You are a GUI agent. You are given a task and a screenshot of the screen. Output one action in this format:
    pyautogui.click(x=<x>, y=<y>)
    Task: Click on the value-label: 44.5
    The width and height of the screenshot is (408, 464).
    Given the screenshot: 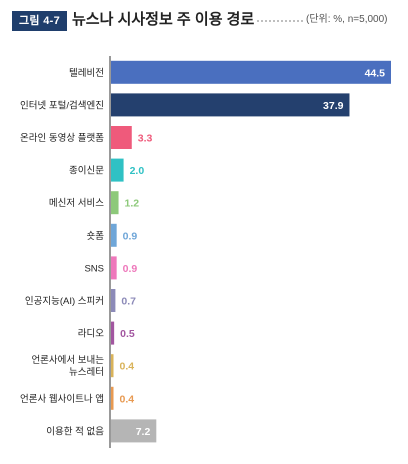 What is the action you would take?
    pyautogui.click(x=375, y=73)
    